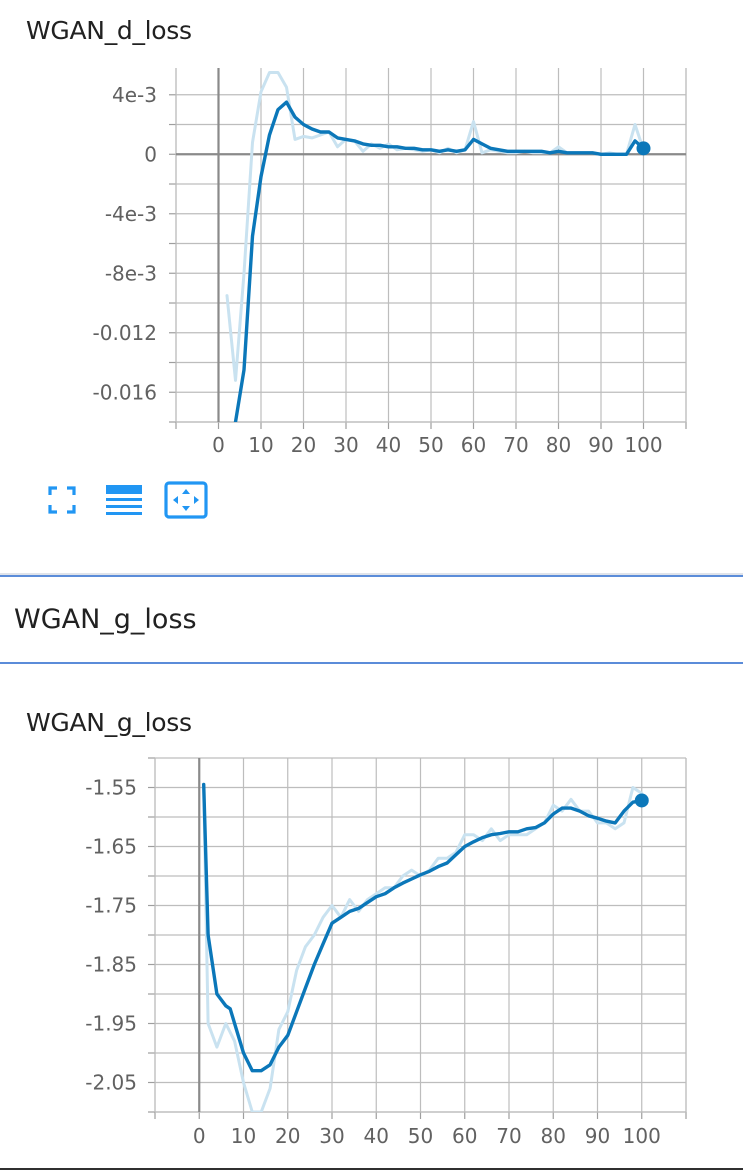  I want to click on y-tick-label: 4e-3, so click(134, 95).